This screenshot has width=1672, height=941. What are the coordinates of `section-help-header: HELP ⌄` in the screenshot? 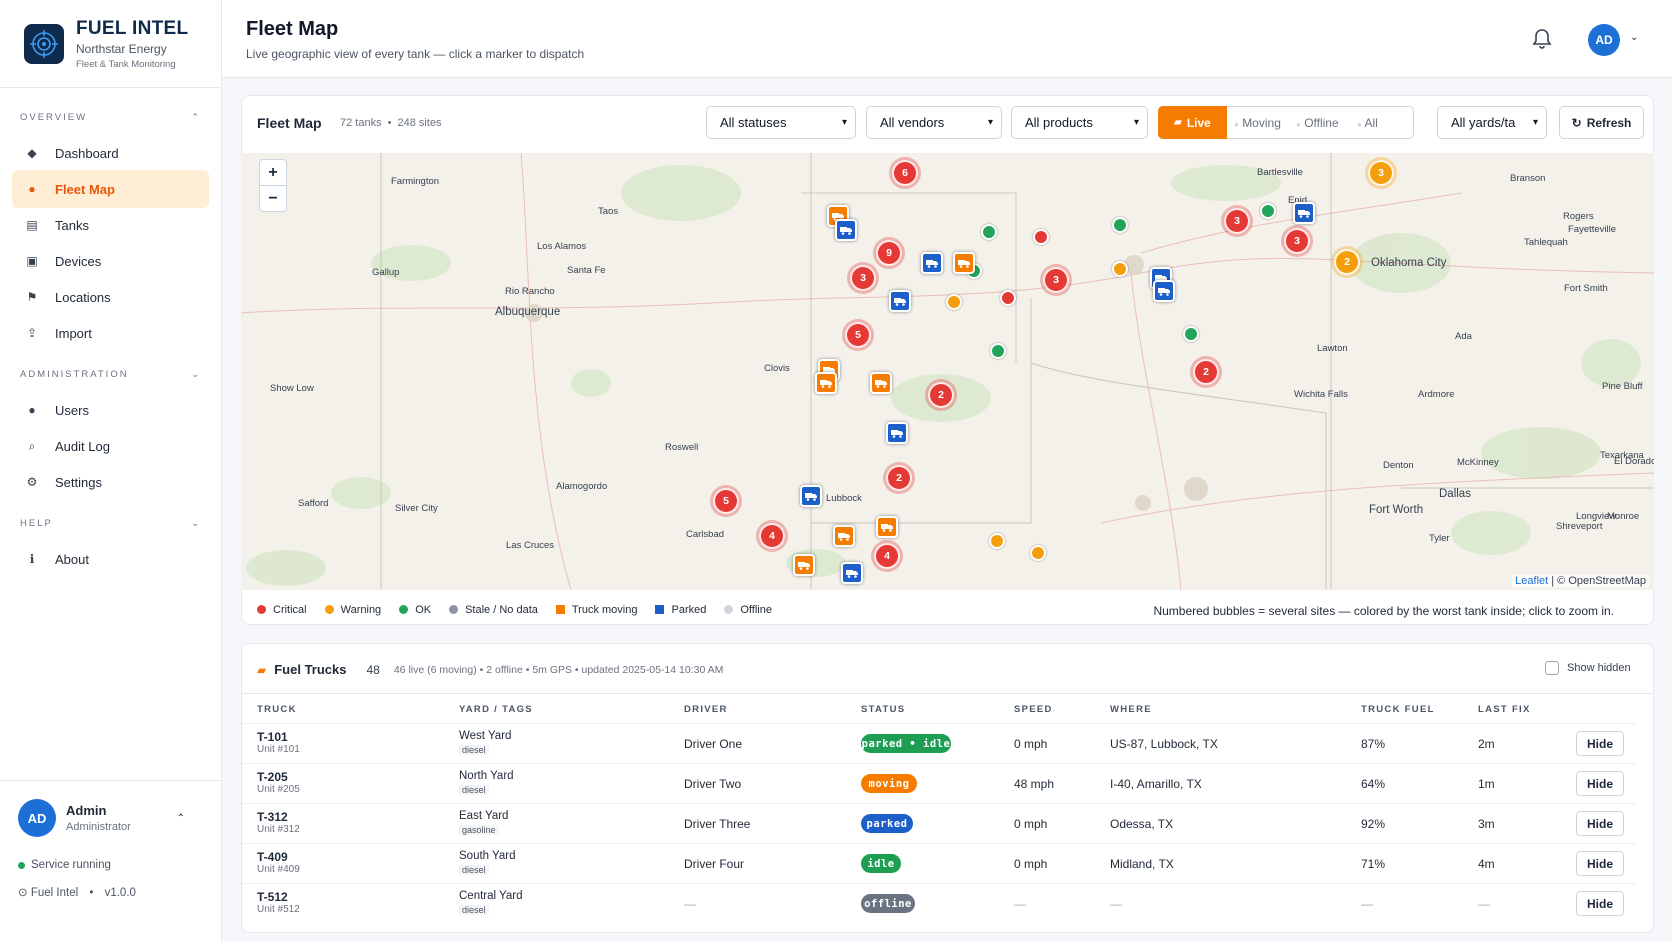 It's located at (110, 523).